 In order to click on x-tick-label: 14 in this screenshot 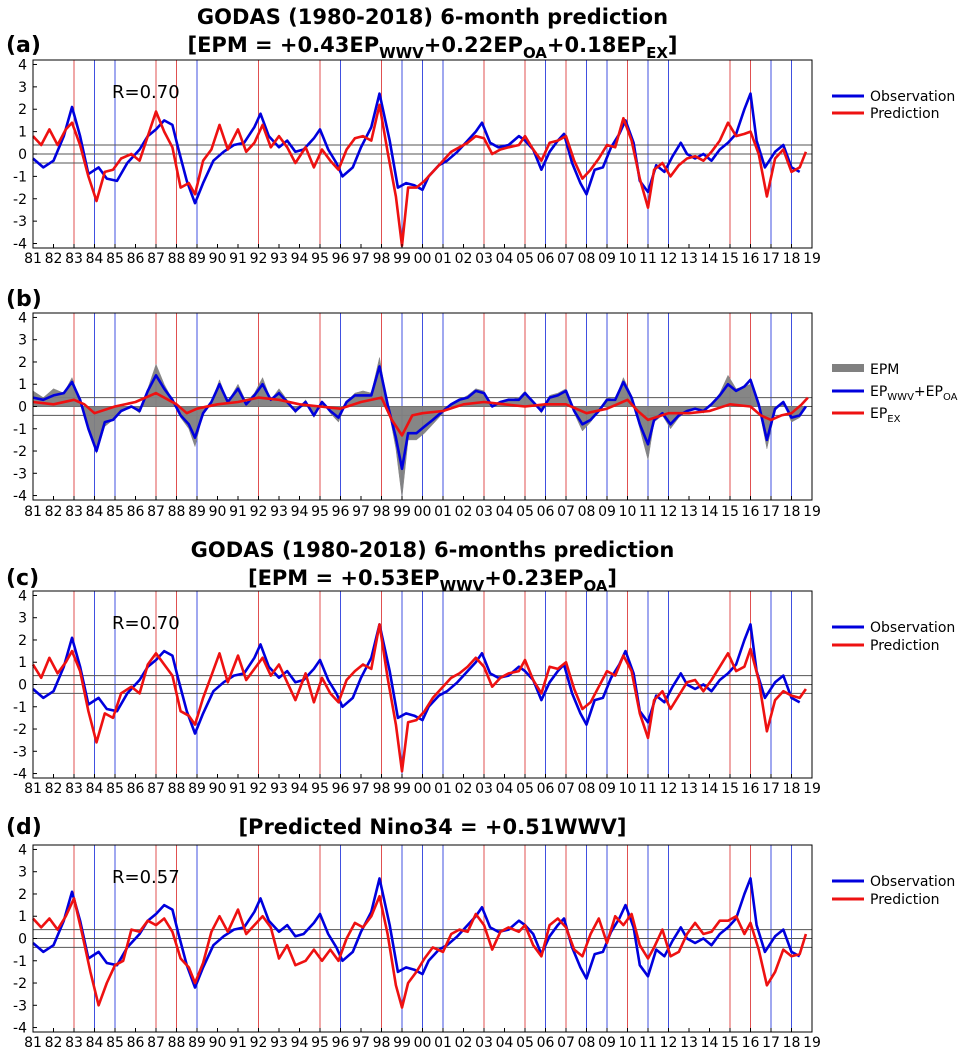, I will do `click(710, 259)`.